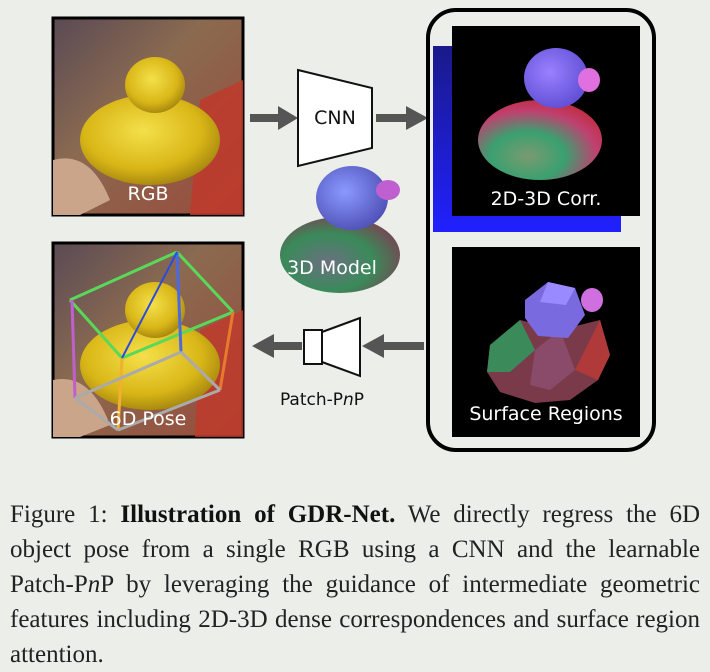 The height and width of the screenshot is (672, 710). Describe the element at coordinates (340, 229) in the screenshot. I see `3d-model: 3D Model` at that location.